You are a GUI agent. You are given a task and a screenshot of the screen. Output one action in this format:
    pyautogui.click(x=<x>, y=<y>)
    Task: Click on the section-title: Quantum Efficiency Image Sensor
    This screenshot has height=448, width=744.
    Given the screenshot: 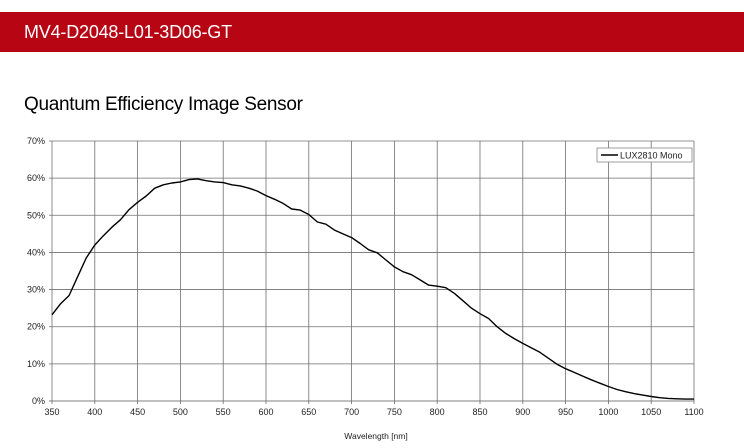 What is the action you would take?
    pyautogui.click(x=163, y=104)
    